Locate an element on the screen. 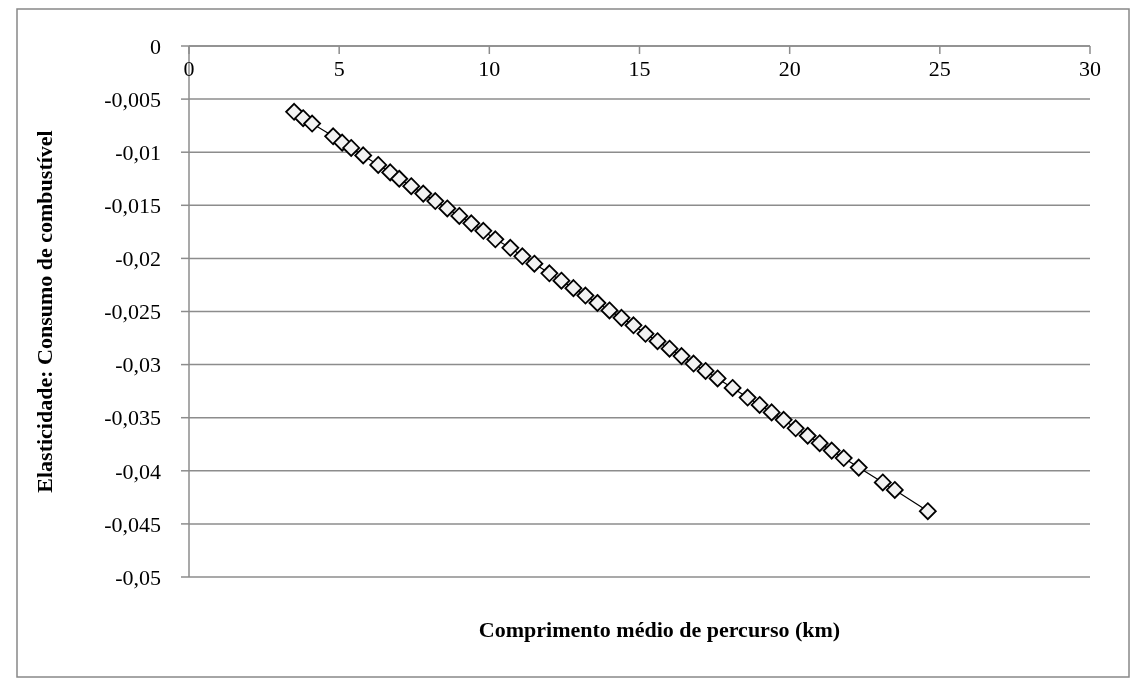 This screenshot has height=679, width=1131. x-tick-label: 10 is located at coordinates (489, 68).